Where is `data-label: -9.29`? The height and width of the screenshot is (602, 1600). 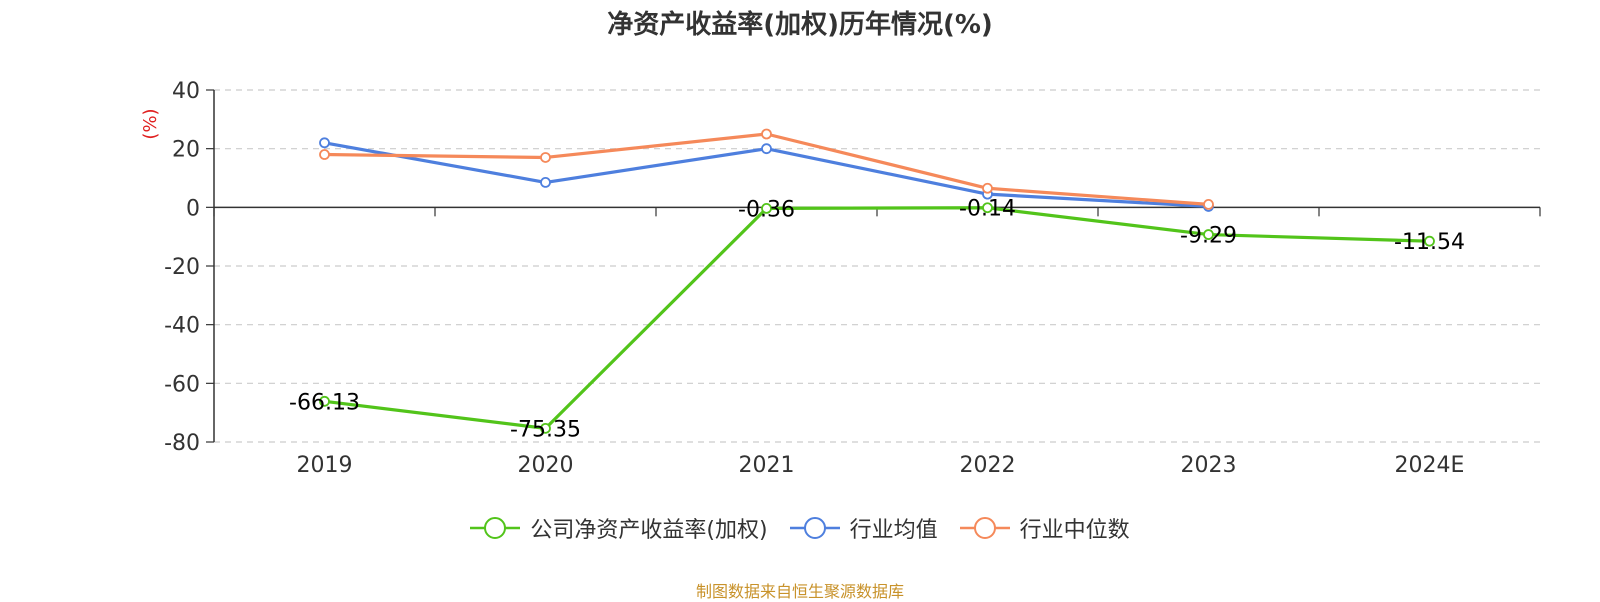
data-label: -9.29 is located at coordinates (1208, 236).